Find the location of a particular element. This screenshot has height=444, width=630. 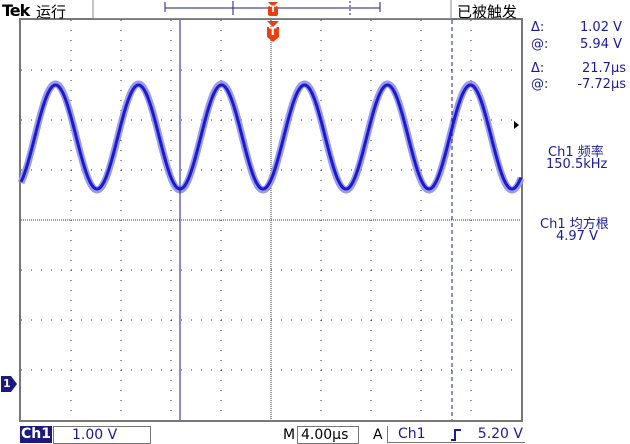

trigger-marker-label-top: T is located at coordinates (273, 10).